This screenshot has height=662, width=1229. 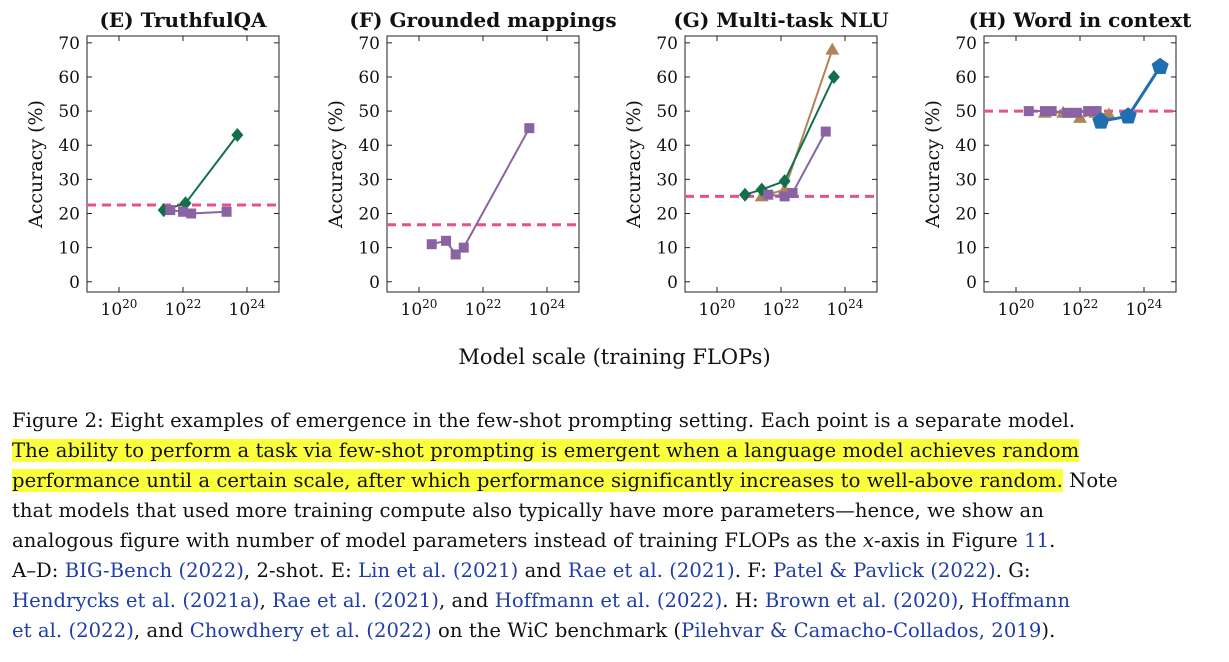 I want to click on citation-link: Hoffmann et al. (2022), so click(x=608, y=600).